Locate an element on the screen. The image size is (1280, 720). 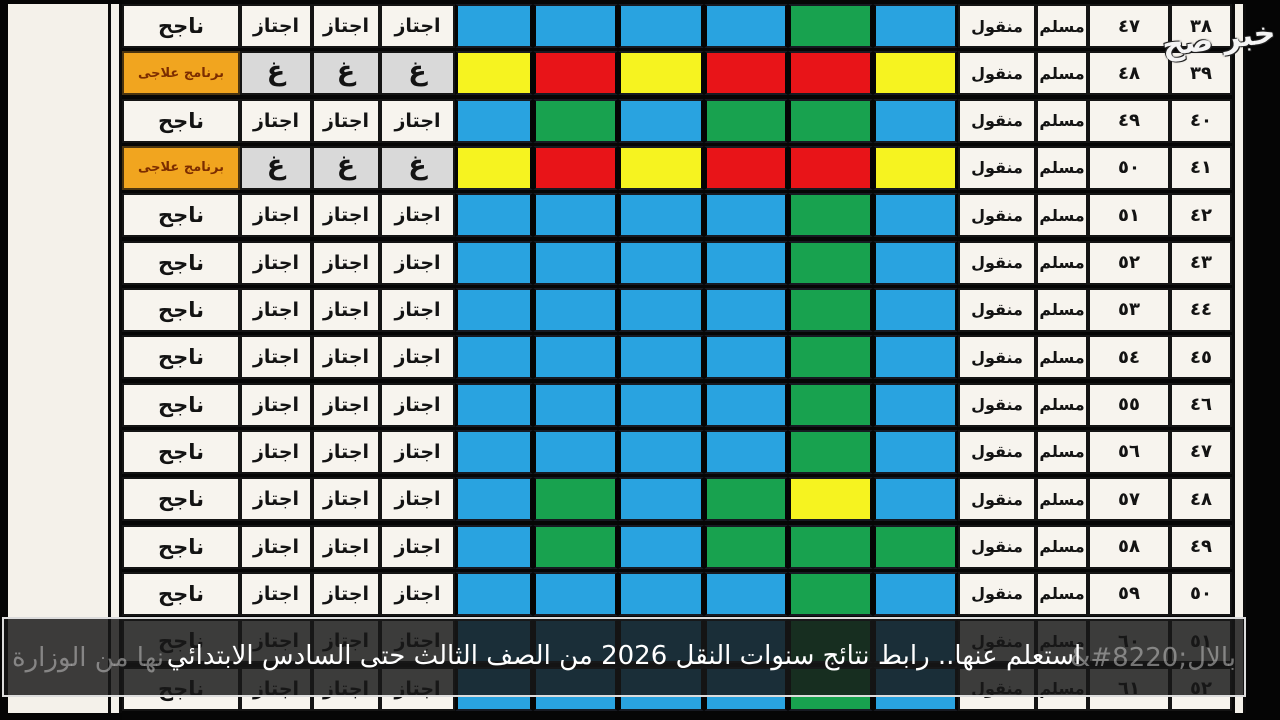
serial-number-cell: ٤٥ is located at coordinates (1201, 357).